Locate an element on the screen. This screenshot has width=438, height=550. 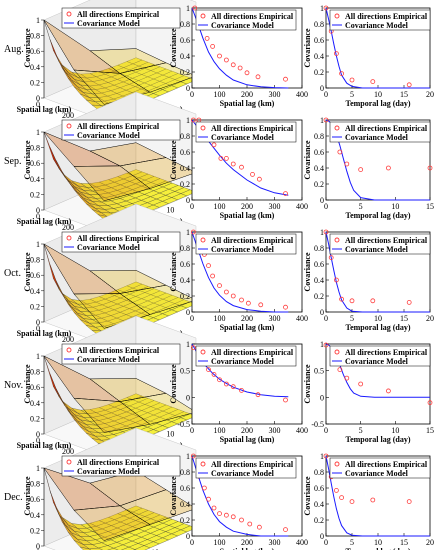
month-label: Oct. is located at coordinates (12, 273).